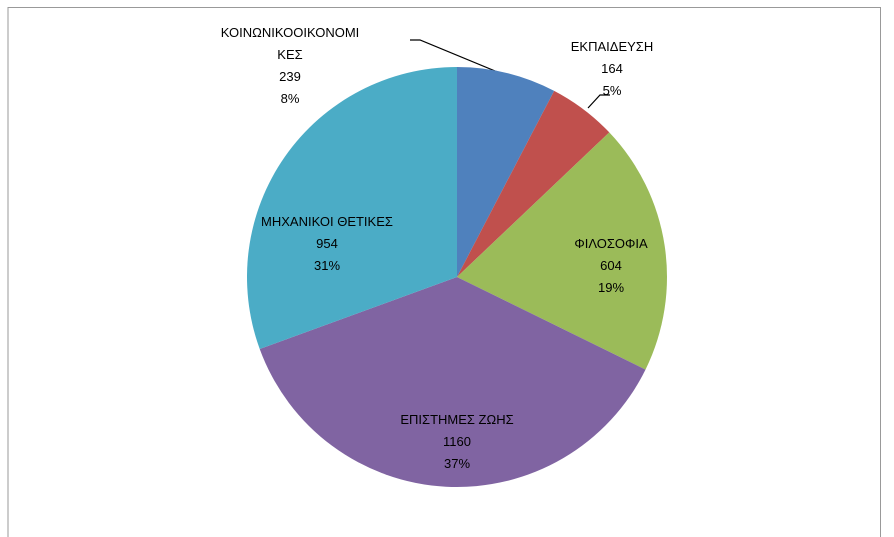 This screenshot has width=894, height=537. I want to click on category-label: ΜΗΧΑΝΙΚΟΙ ΘΕΤΙΚΕΣ, so click(327, 221).